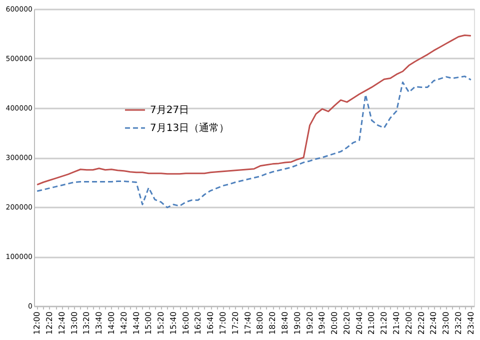  What do you see at coordinates (335, 323) in the screenshot?
I see `x-tick-label: 20:00` at bounding box center [335, 323].